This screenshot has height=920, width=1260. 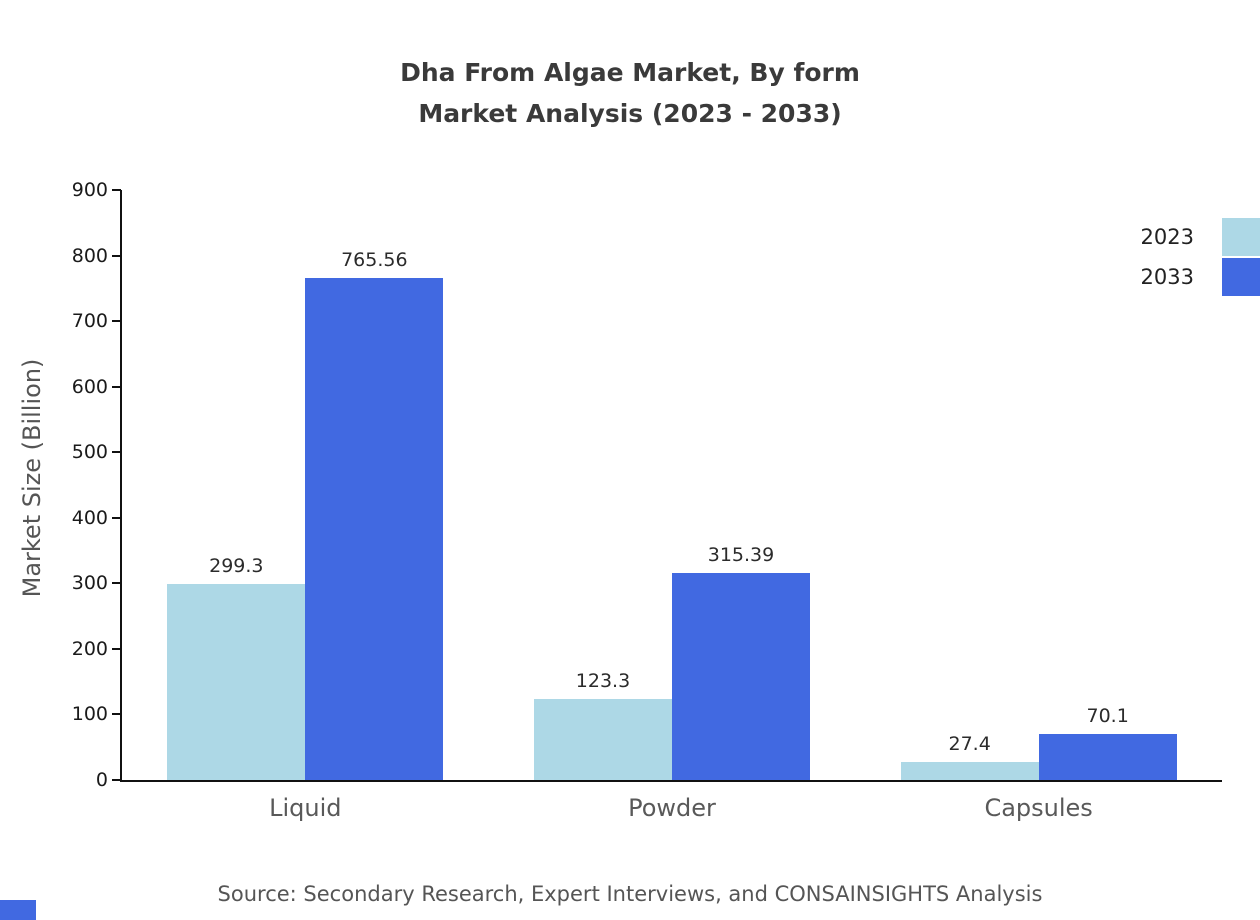 I want to click on chart-title-line1: Dha From Algae Market, By form, so click(x=630, y=72).